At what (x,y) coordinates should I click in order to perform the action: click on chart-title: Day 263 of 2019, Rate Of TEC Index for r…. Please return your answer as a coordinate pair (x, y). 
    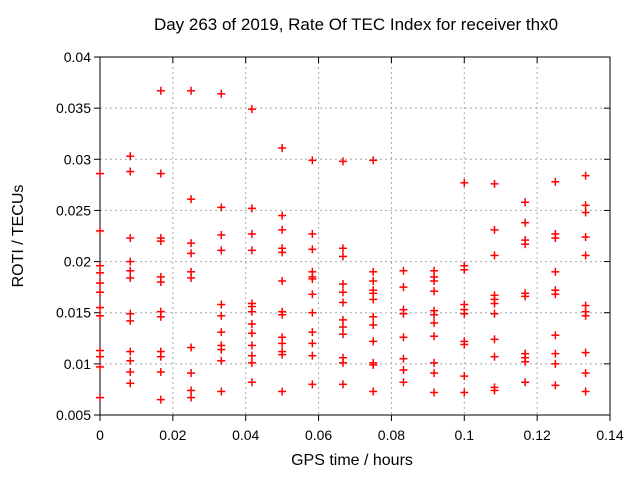
    Looking at the image, I should click on (356, 24).